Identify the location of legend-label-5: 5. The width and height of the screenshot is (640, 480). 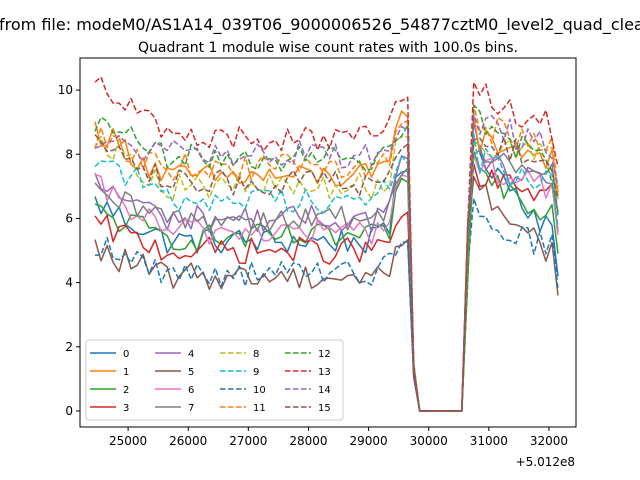
(191, 372).